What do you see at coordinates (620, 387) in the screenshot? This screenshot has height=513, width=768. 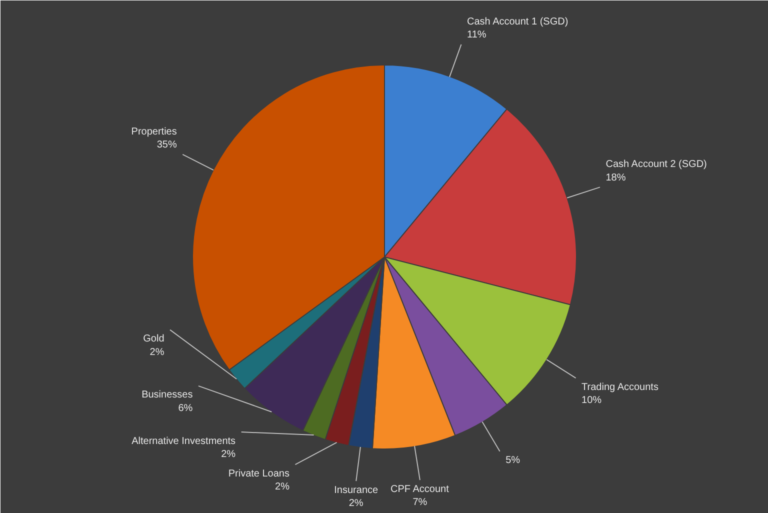 I see `slice-label: Trading Accounts` at bounding box center [620, 387].